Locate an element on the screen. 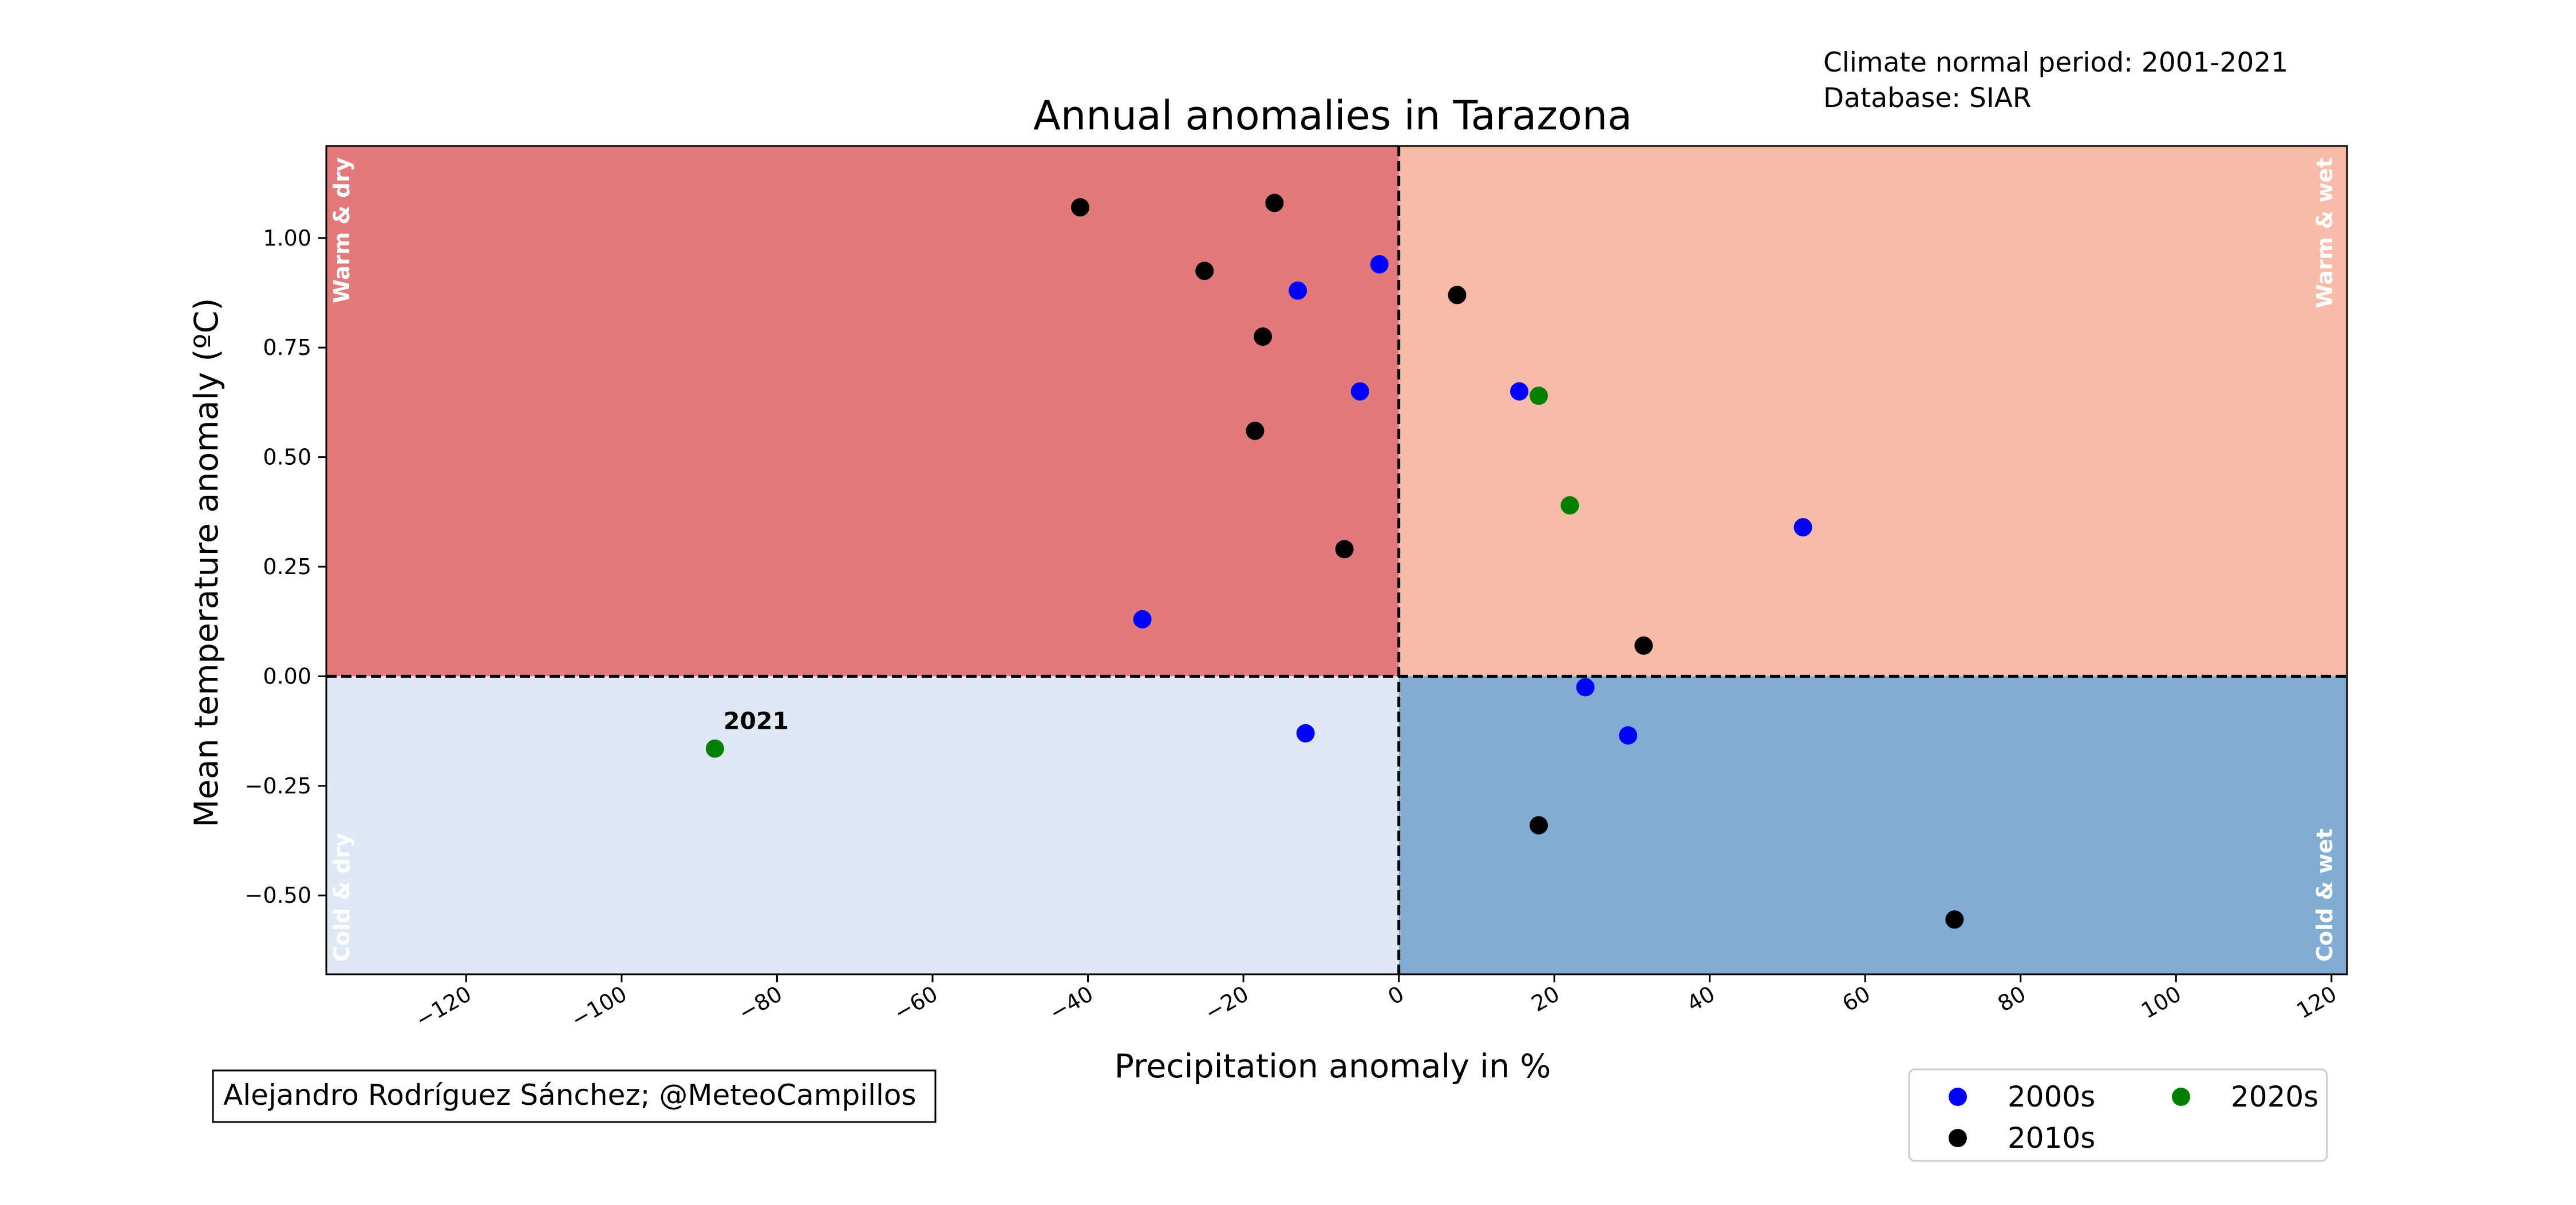 The image size is (2576, 1205). quadrant-label-cold-dry: Cold & dry is located at coordinates (341, 898).